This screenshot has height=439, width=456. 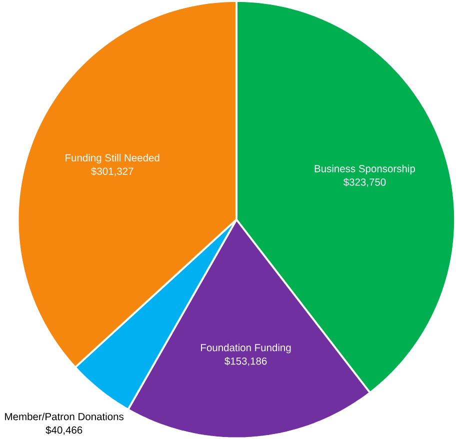 What do you see at coordinates (64, 430) in the screenshot?
I see `data-label: $40,466` at bounding box center [64, 430].